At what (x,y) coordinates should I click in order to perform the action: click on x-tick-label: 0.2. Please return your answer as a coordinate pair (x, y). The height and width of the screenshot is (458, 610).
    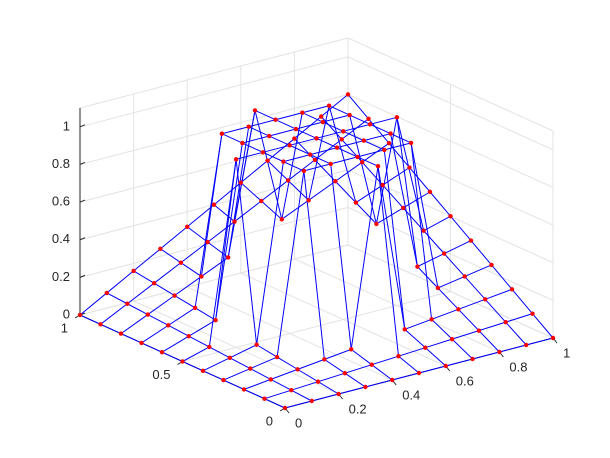
    Looking at the image, I should click on (358, 408).